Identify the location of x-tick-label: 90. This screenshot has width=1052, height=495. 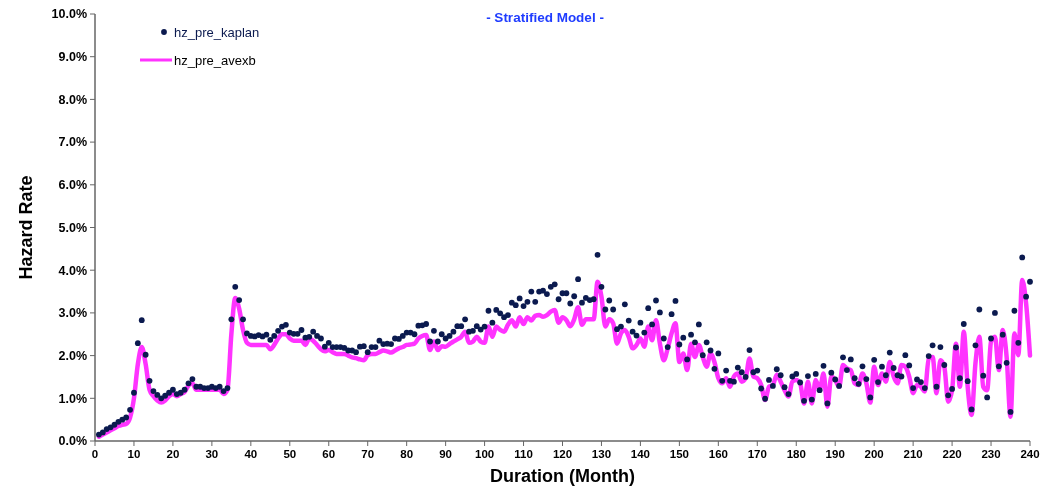
(446, 454).